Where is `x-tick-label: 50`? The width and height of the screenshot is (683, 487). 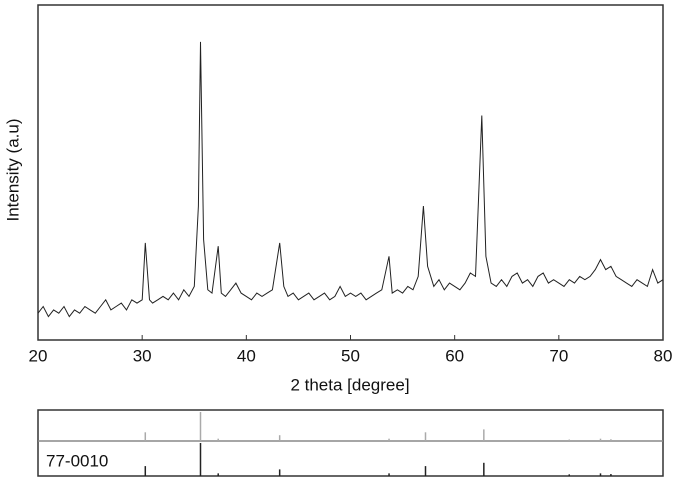
x-tick-label: 50 is located at coordinates (350, 355).